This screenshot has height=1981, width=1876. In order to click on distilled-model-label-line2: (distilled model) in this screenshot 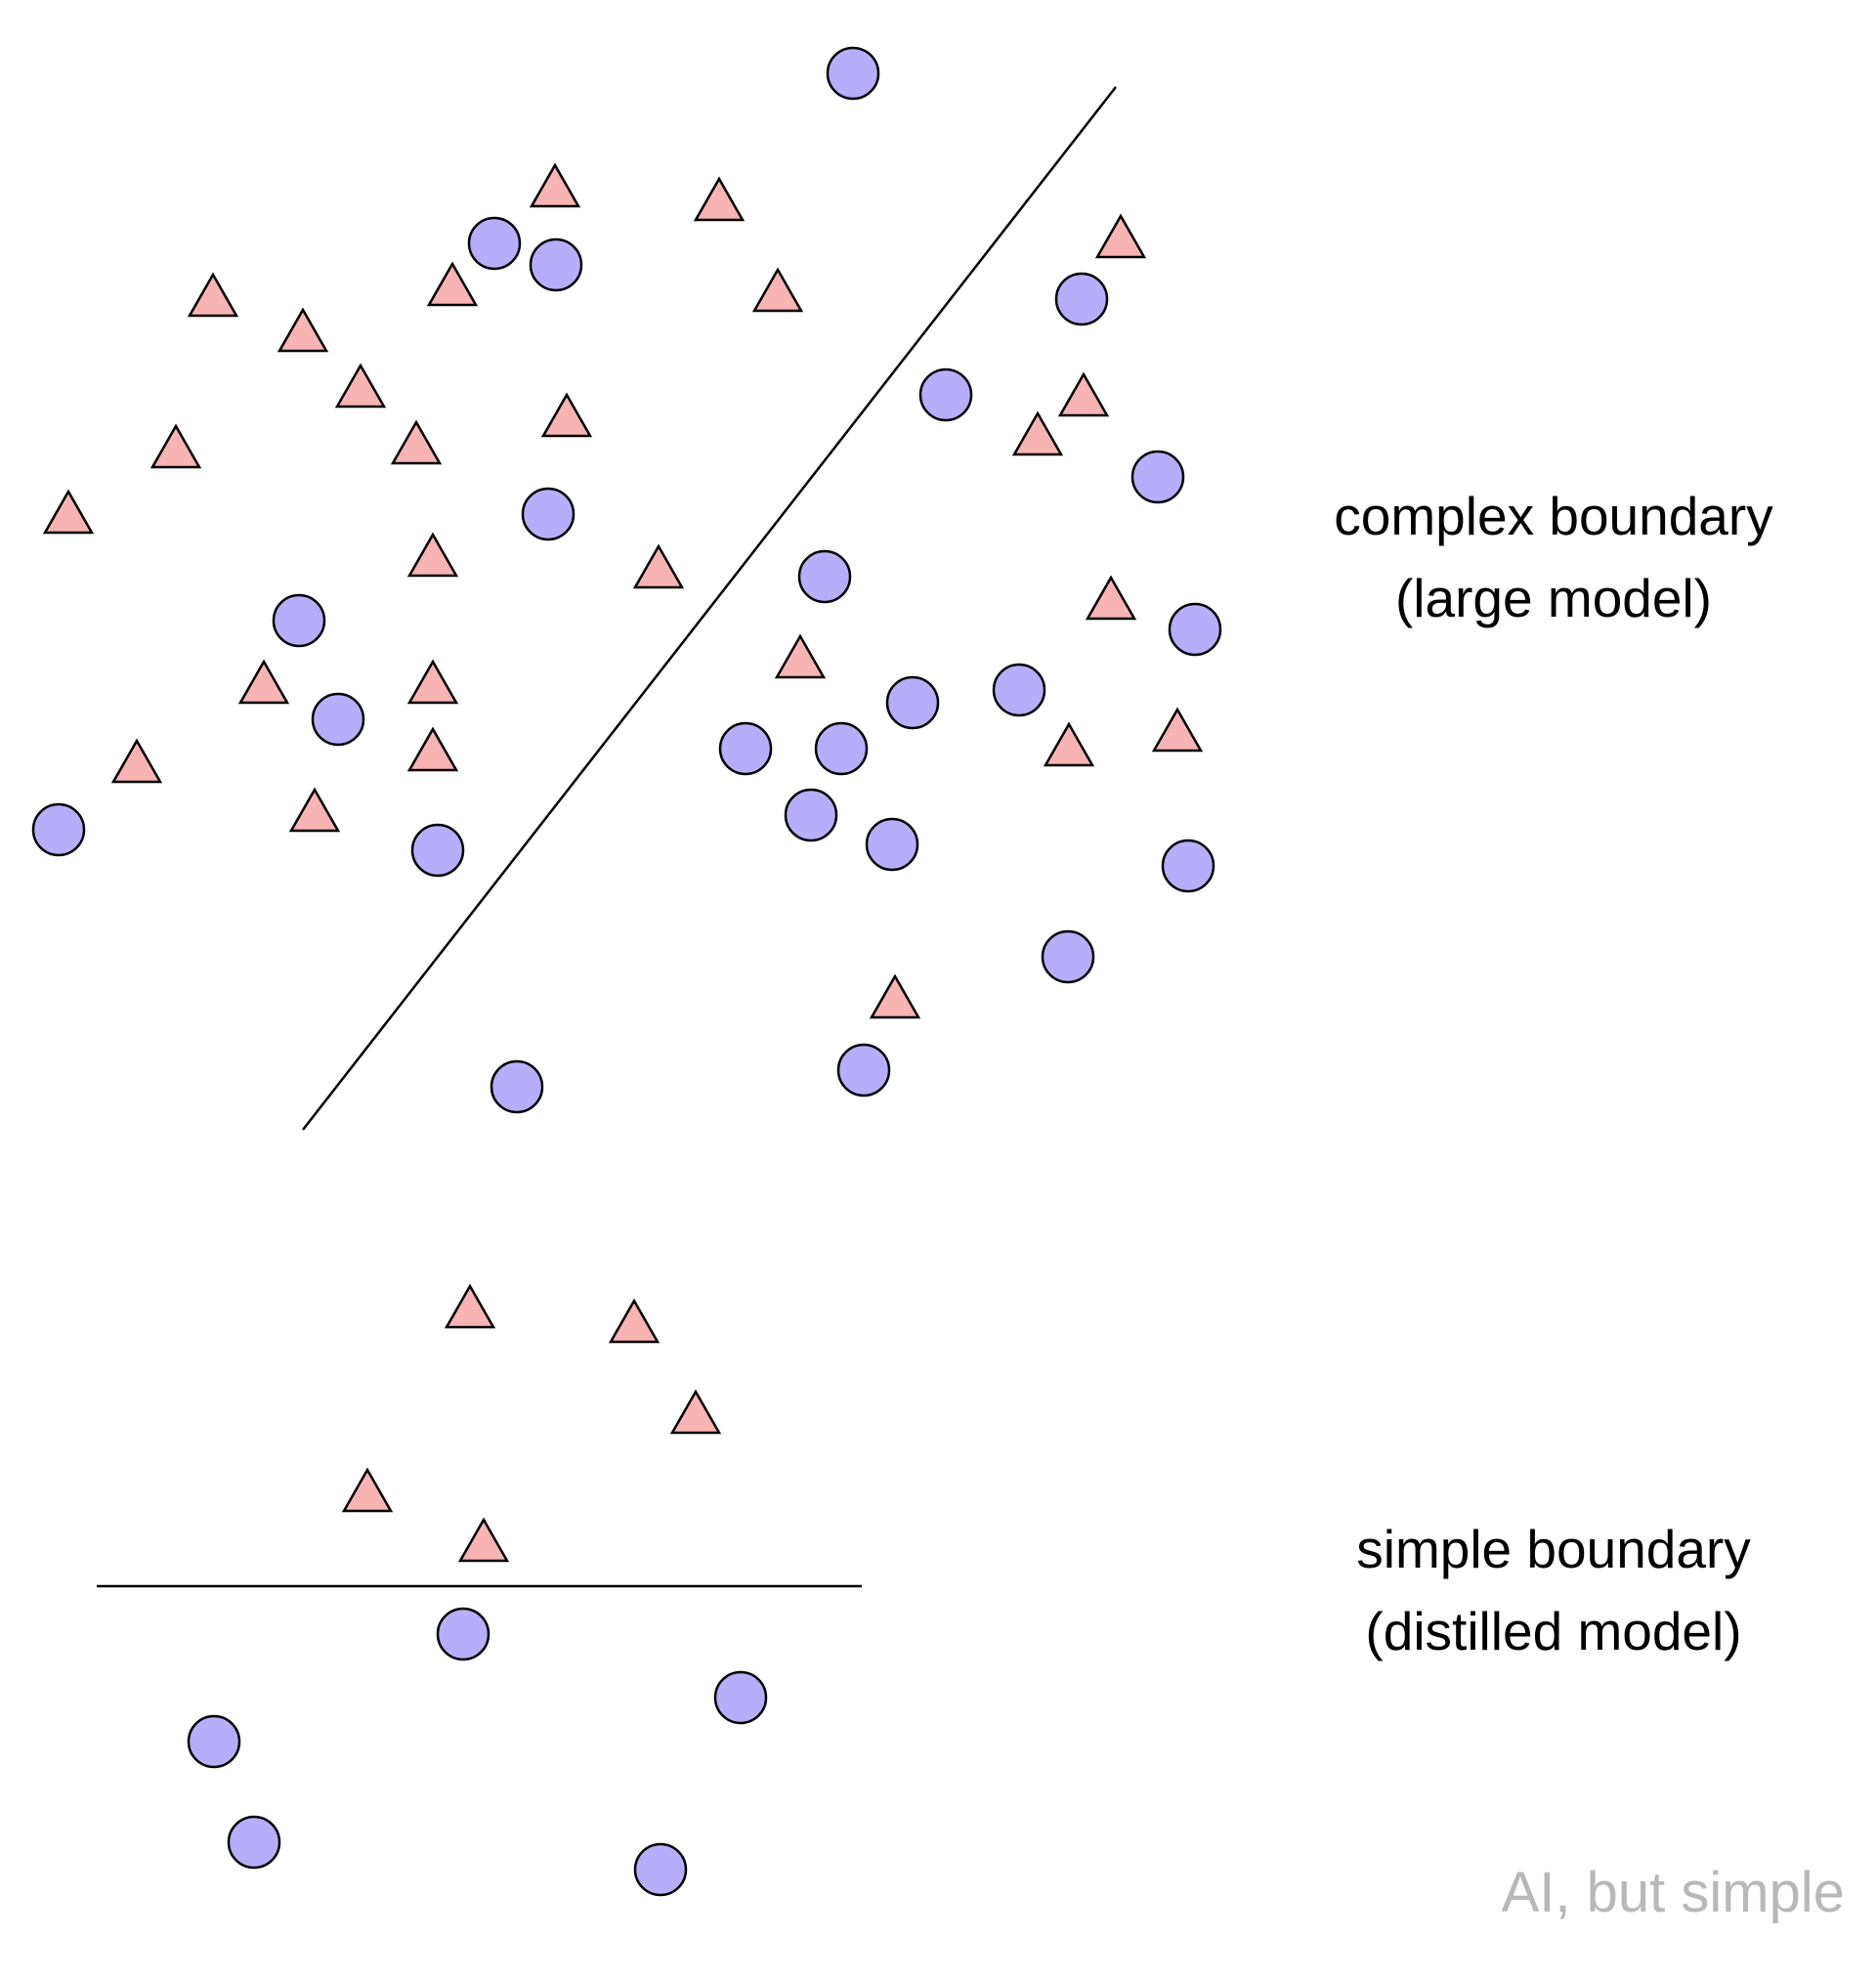, I will do `click(1553, 1631)`.